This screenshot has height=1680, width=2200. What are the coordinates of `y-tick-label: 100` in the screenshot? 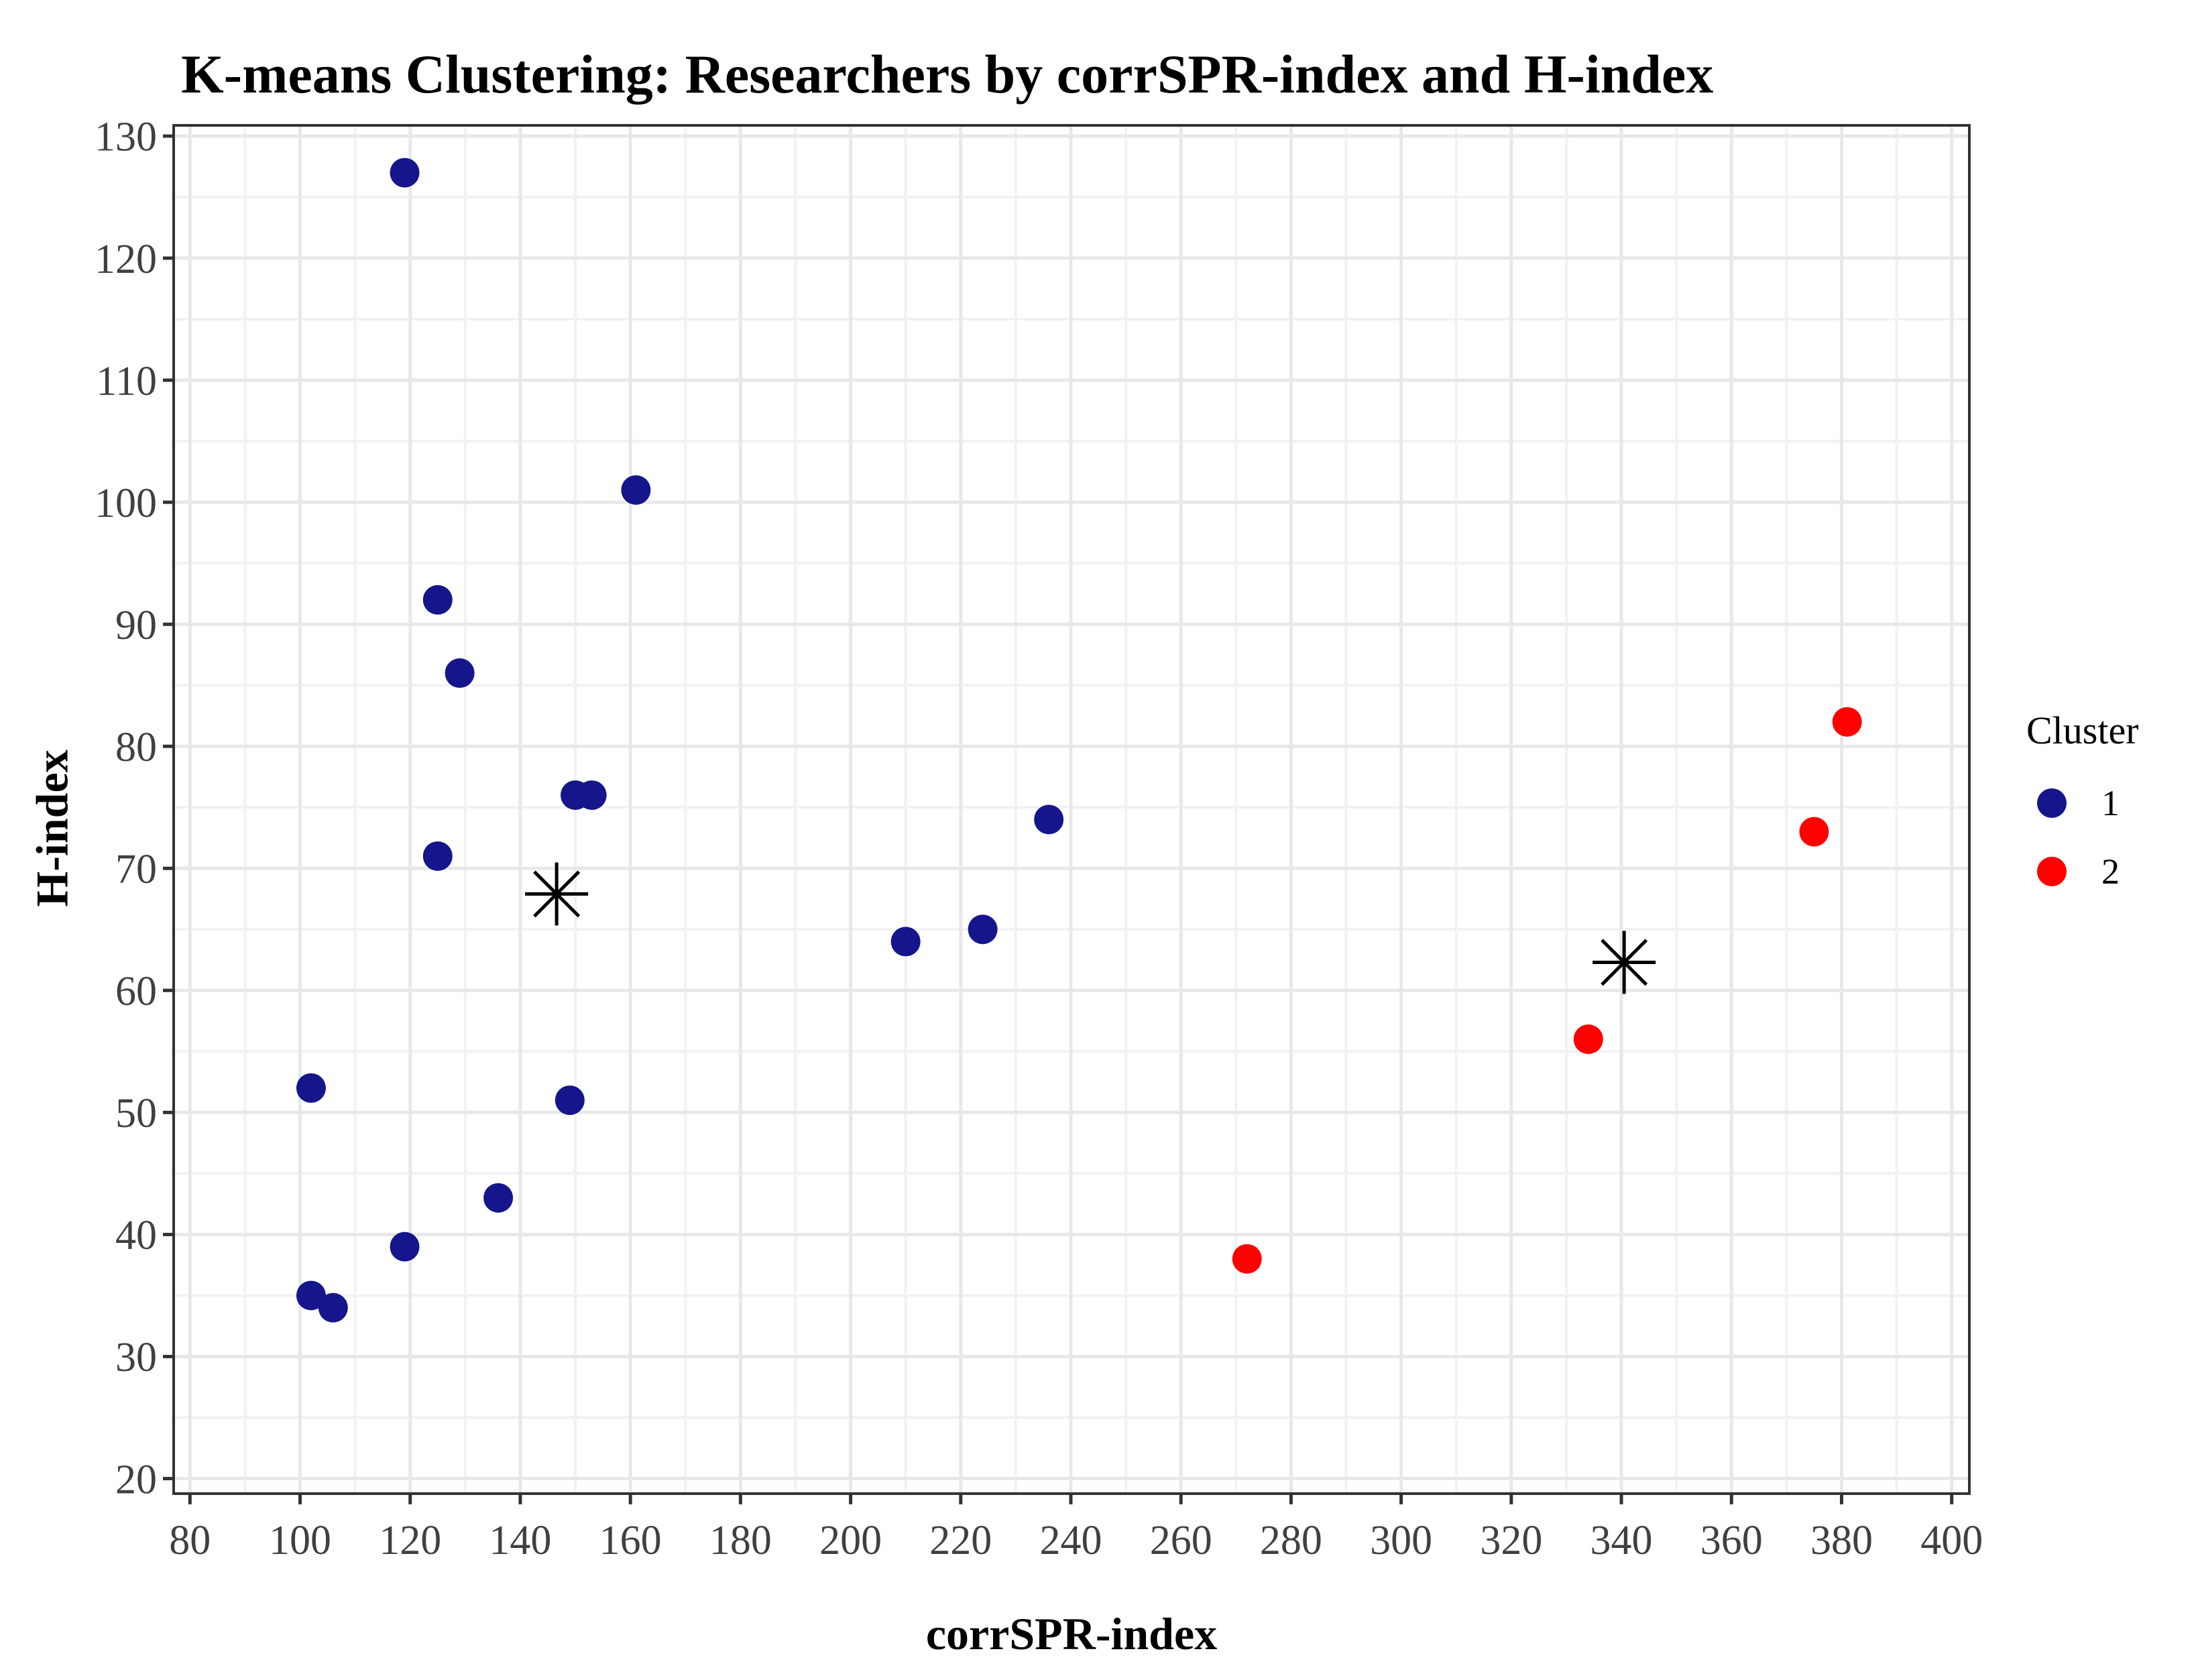 It's located at (126, 503).